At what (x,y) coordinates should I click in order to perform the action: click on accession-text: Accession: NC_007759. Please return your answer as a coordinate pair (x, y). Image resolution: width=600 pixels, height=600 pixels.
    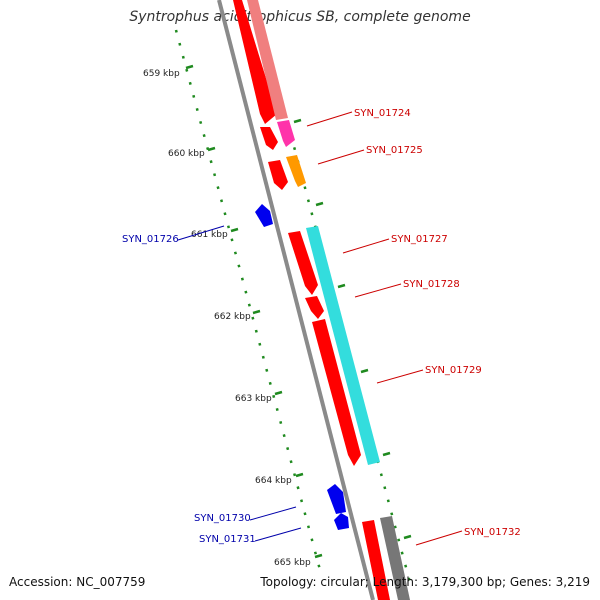
    Looking at the image, I should click on (77, 582).